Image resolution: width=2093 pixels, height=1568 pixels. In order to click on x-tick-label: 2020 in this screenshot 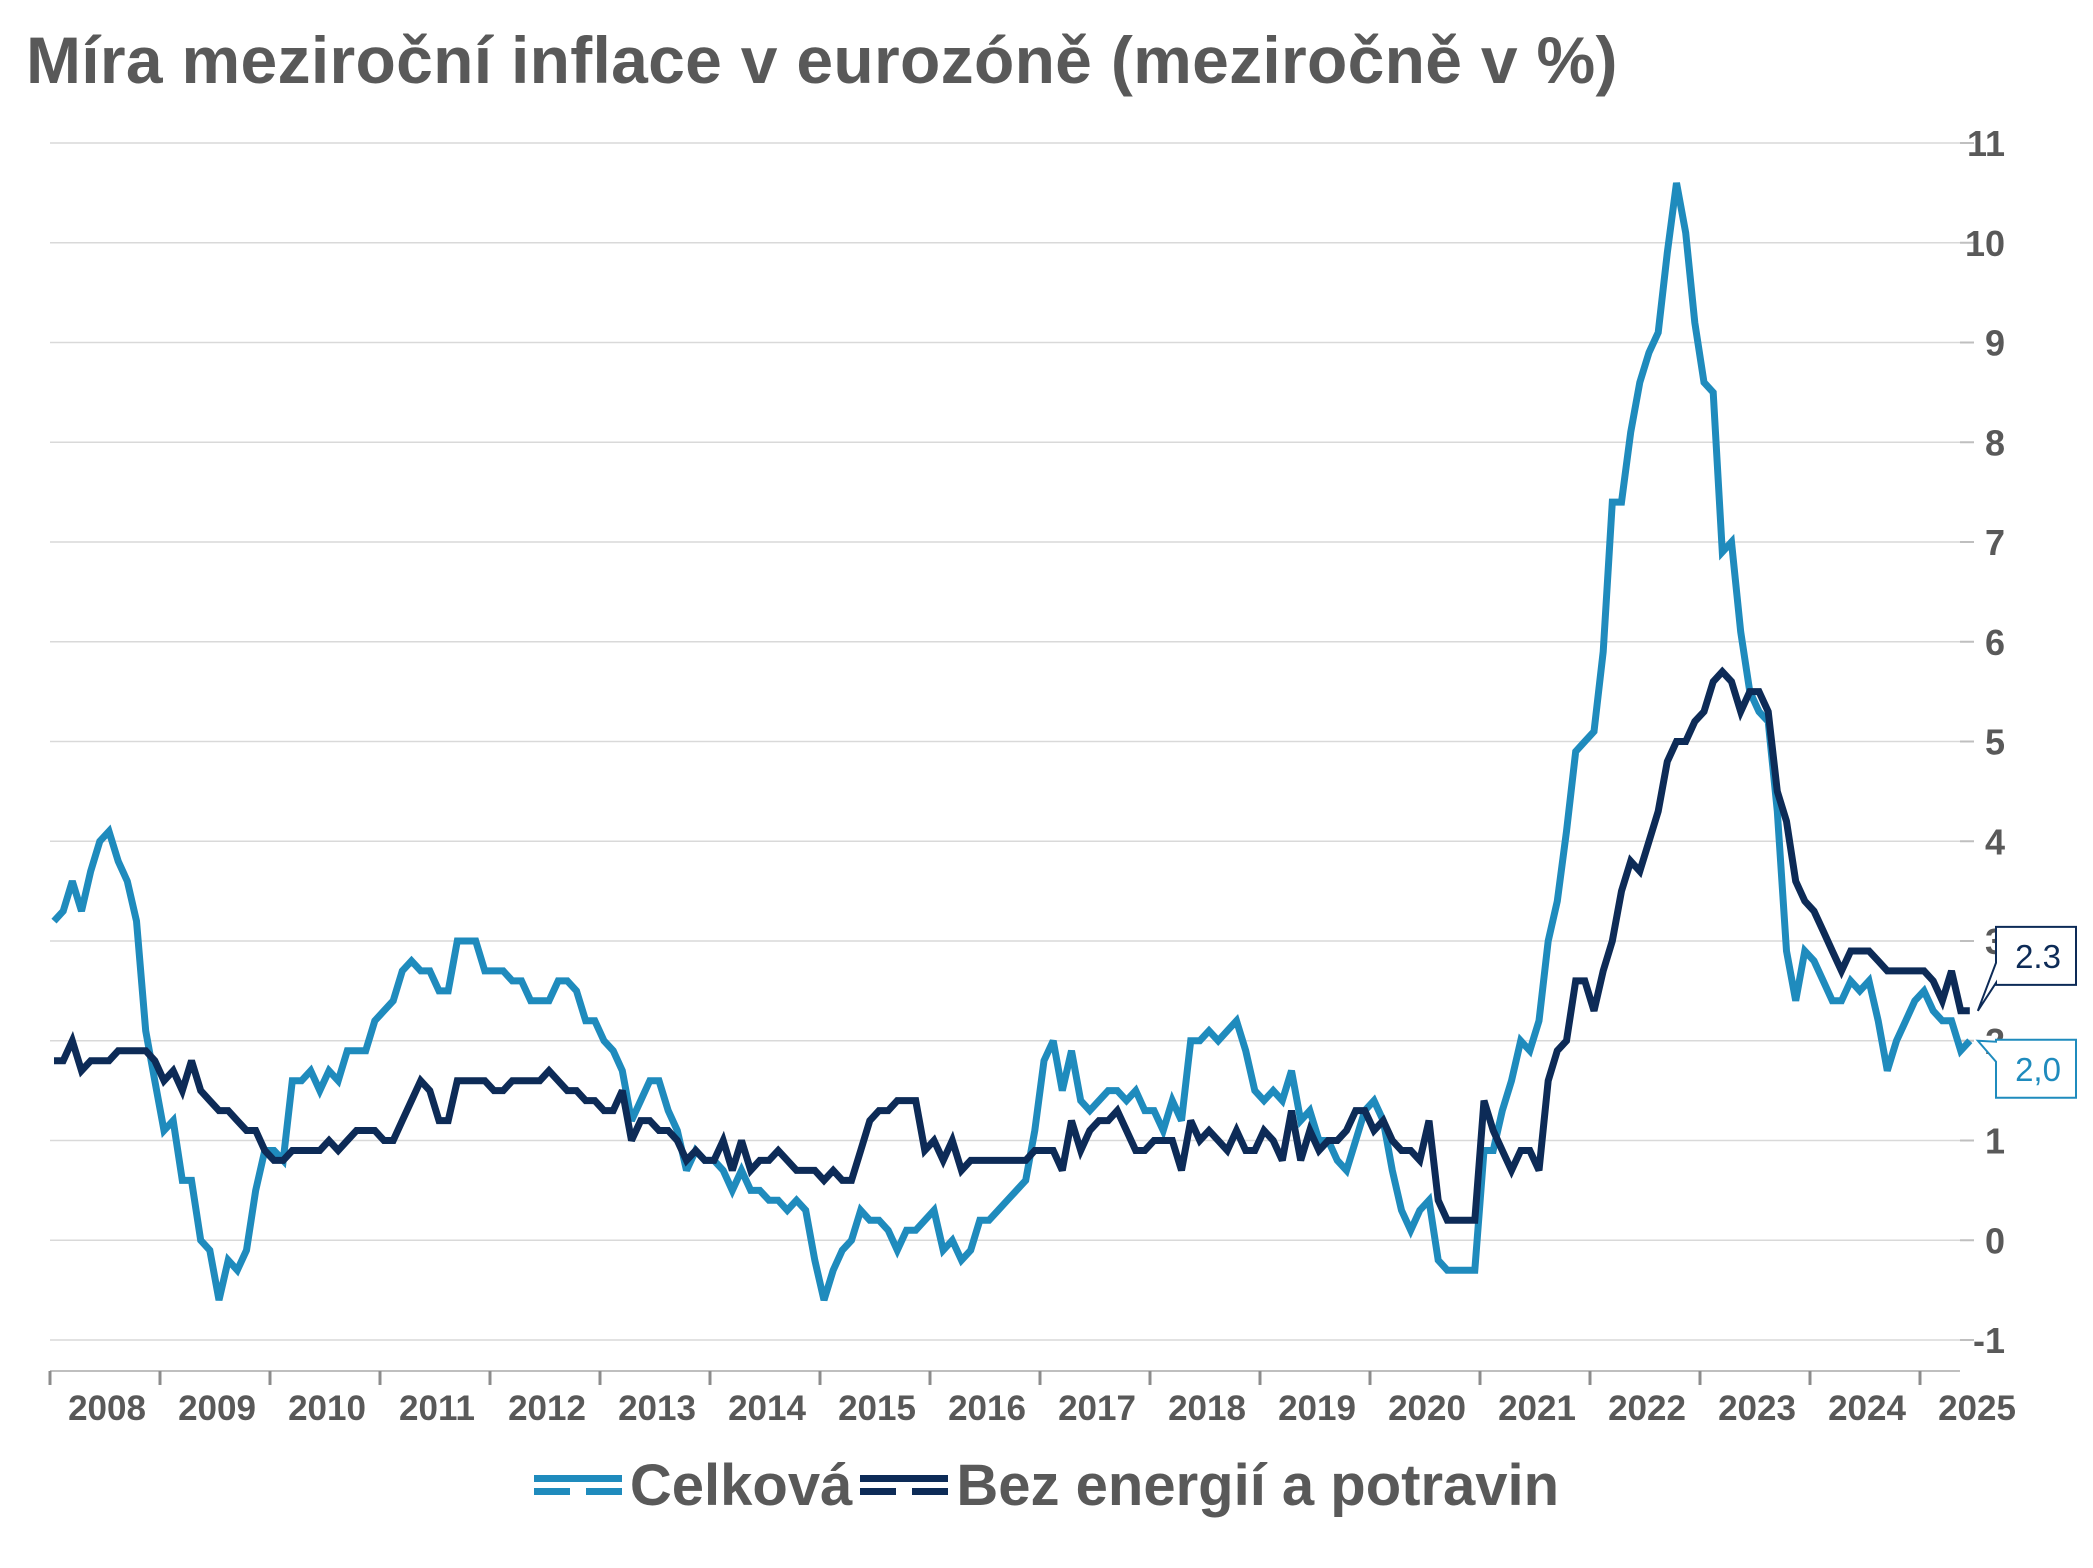, I will do `click(1427, 1408)`.